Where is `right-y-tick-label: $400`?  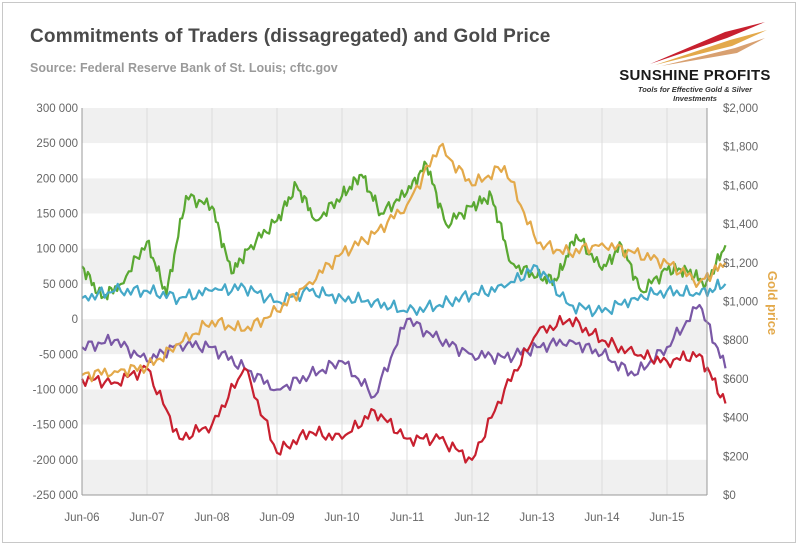 right-y-tick-label: $400 is located at coordinates (736, 419).